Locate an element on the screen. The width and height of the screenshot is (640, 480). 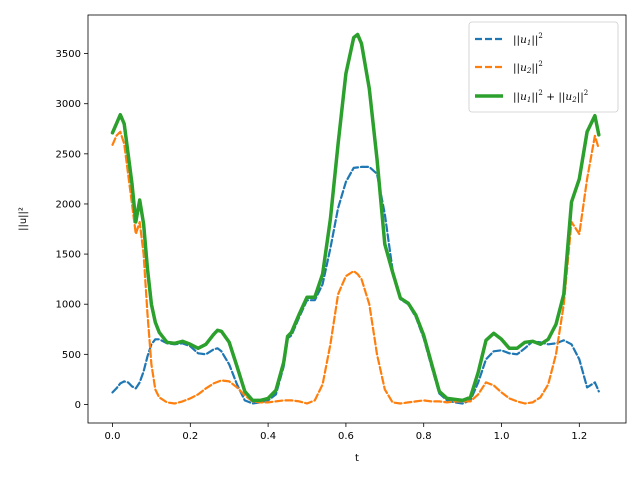
y-tick-label: 1000 is located at coordinates (68, 305).